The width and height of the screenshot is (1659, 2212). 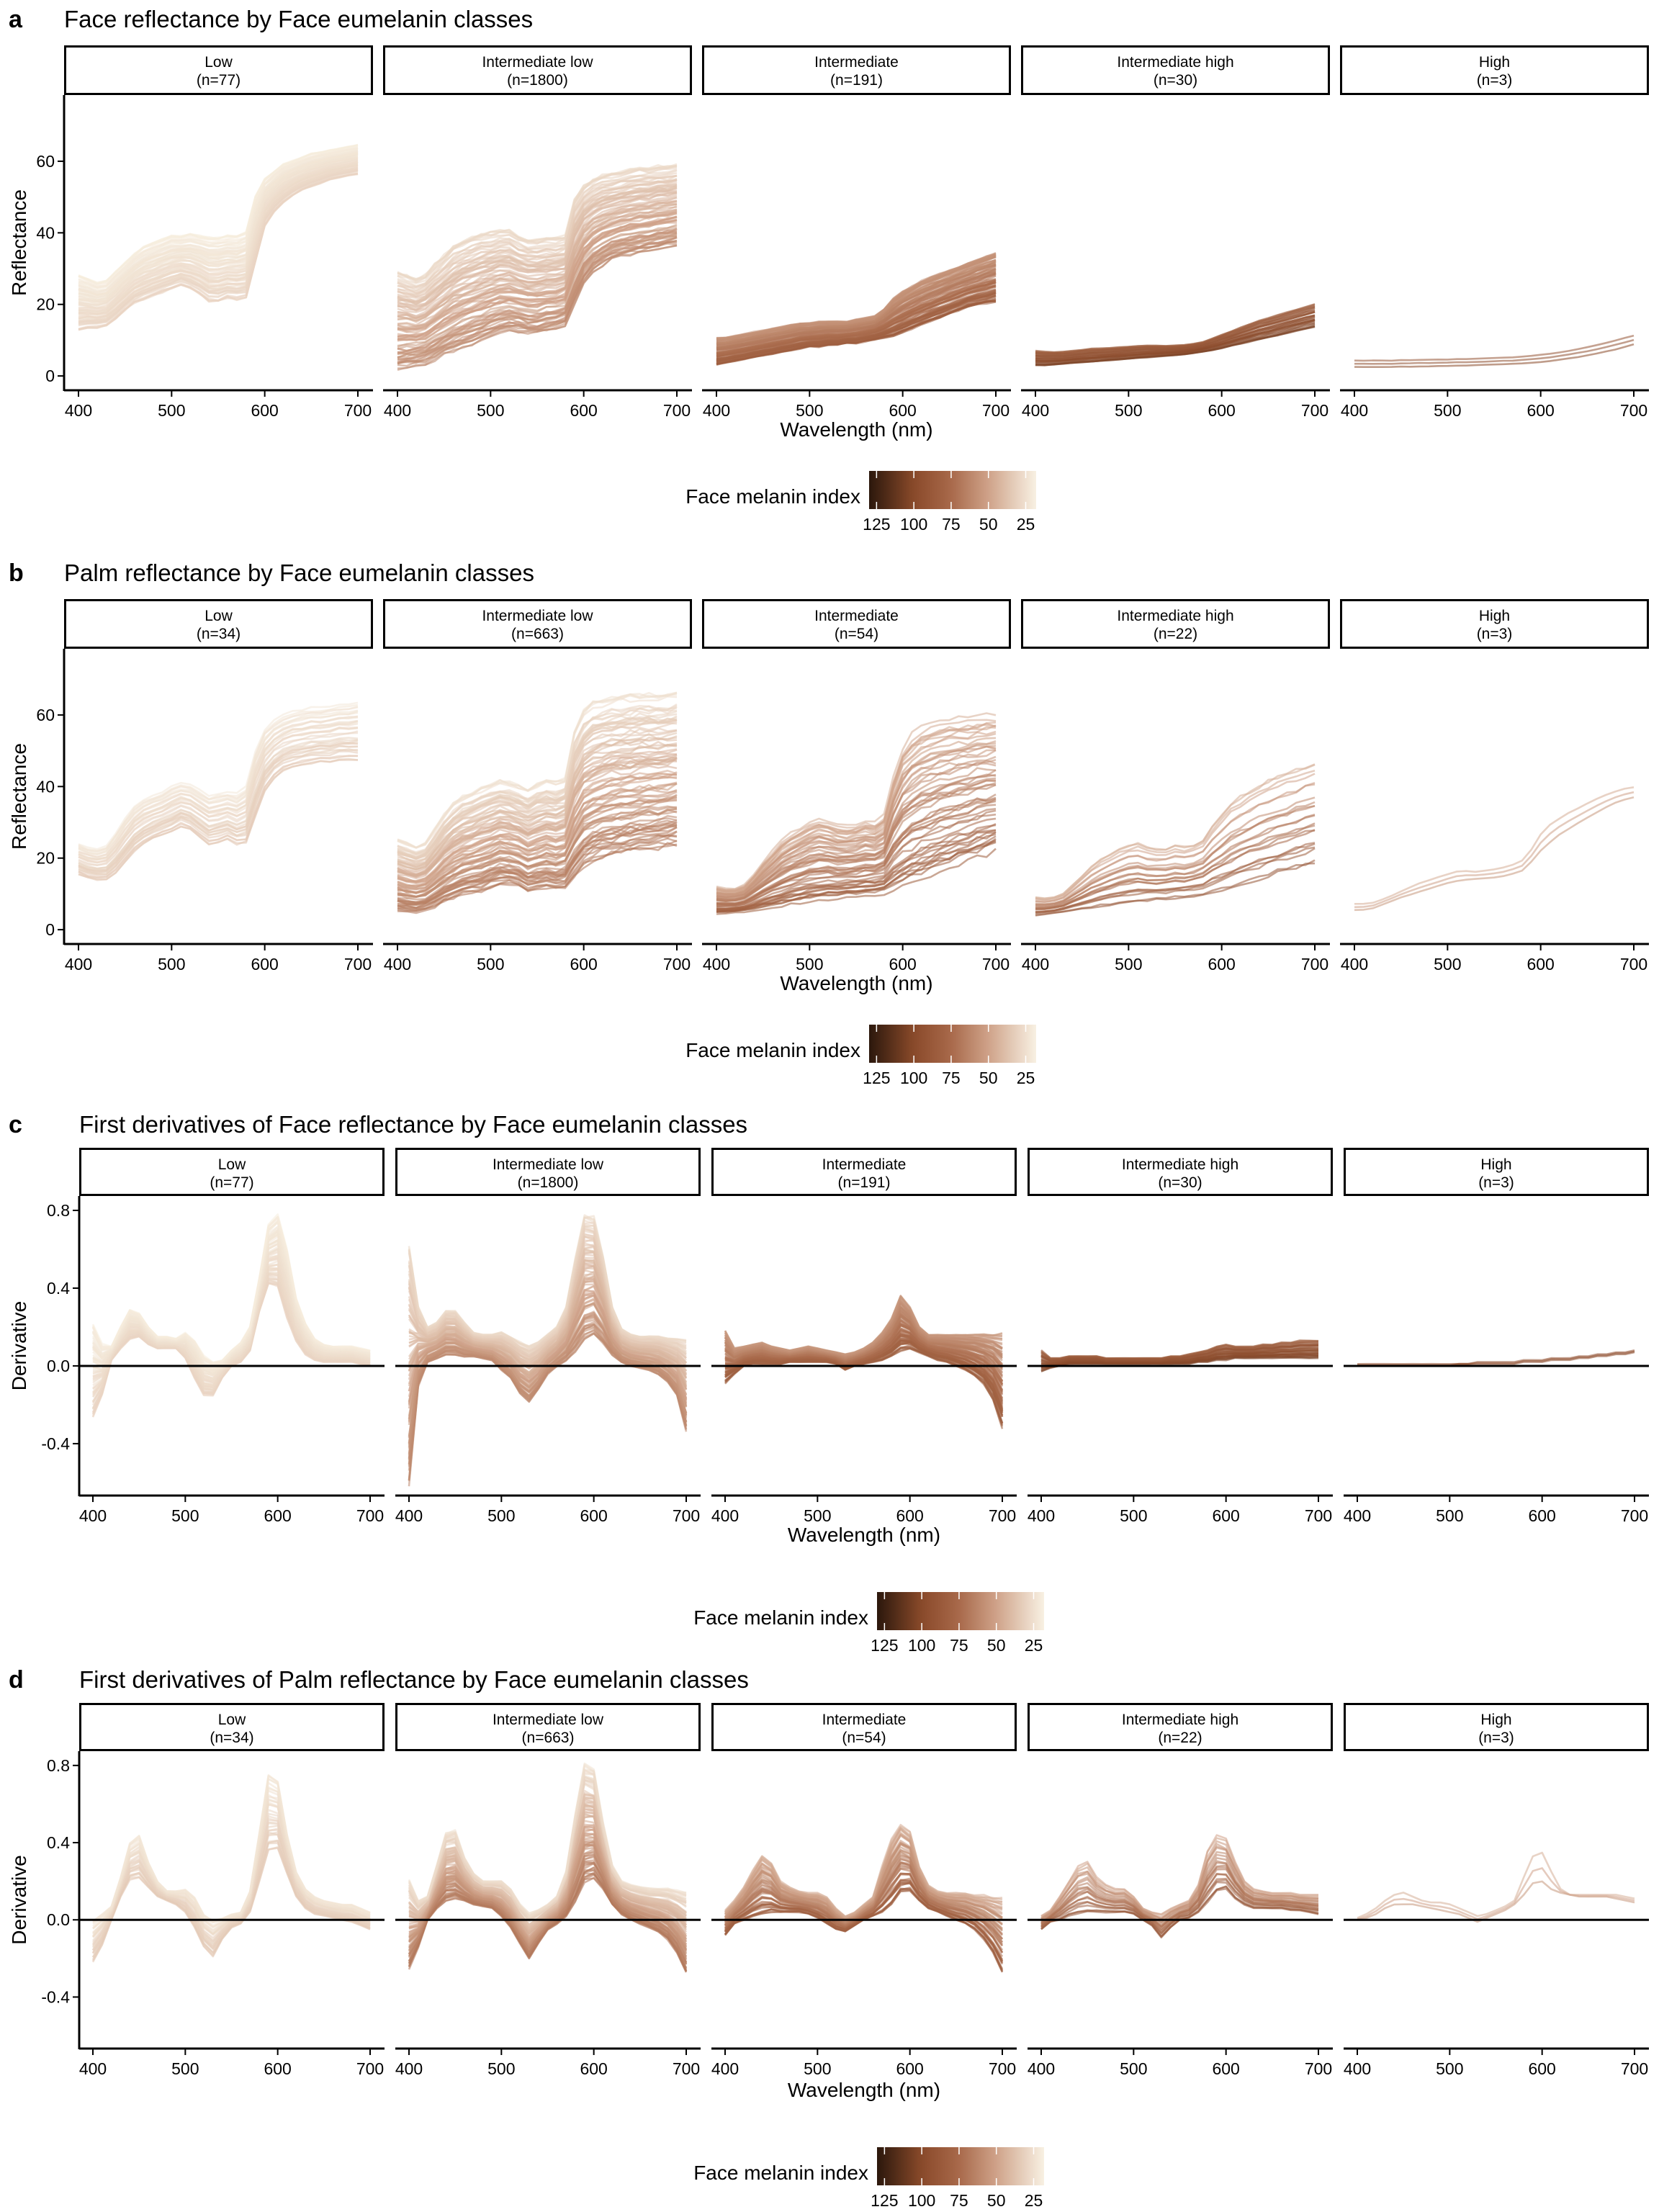 I want to click on panel-letter: d, so click(x=17, y=1680).